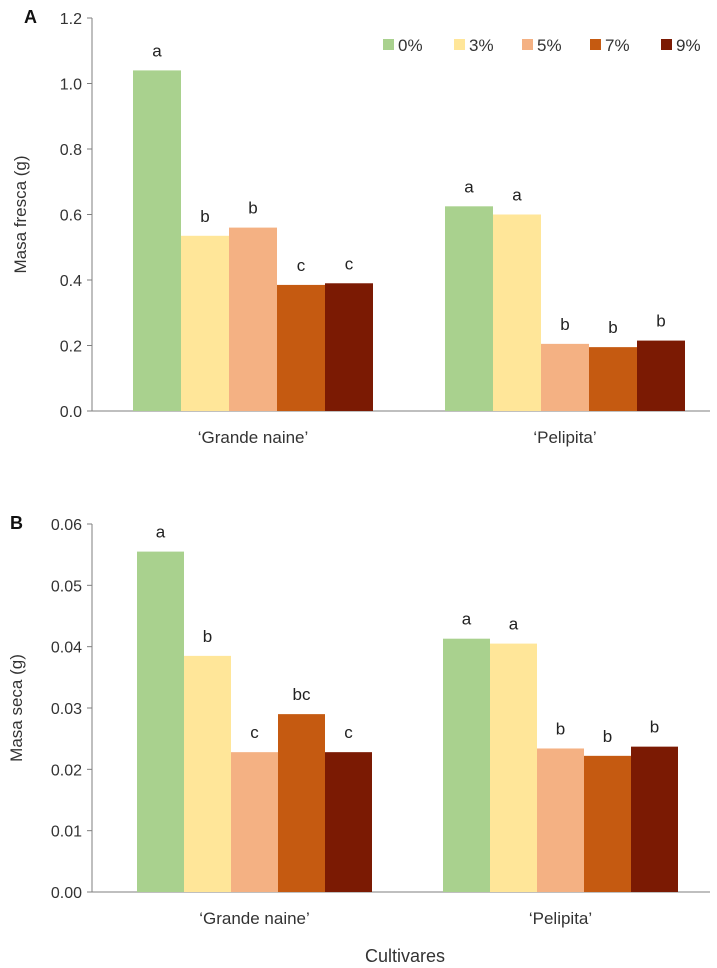 The width and height of the screenshot is (717, 968). Describe the element at coordinates (16, 523) in the screenshot. I see `panel-label: B` at that location.